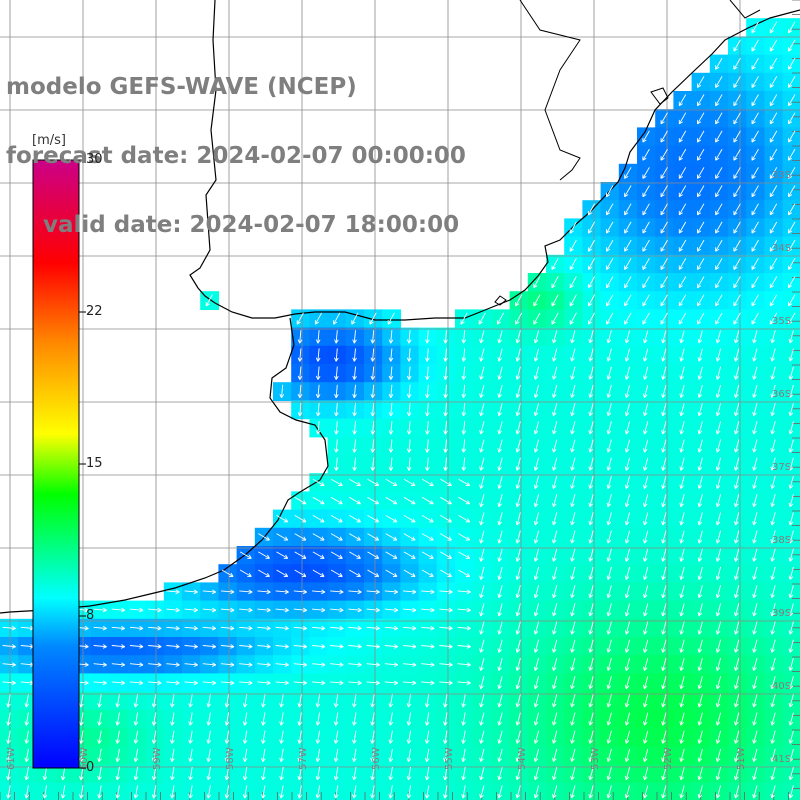 This screenshot has height=800, width=800. What do you see at coordinates (741, 758) in the screenshot?
I see `lon-label: 51W` at bounding box center [741, 758].